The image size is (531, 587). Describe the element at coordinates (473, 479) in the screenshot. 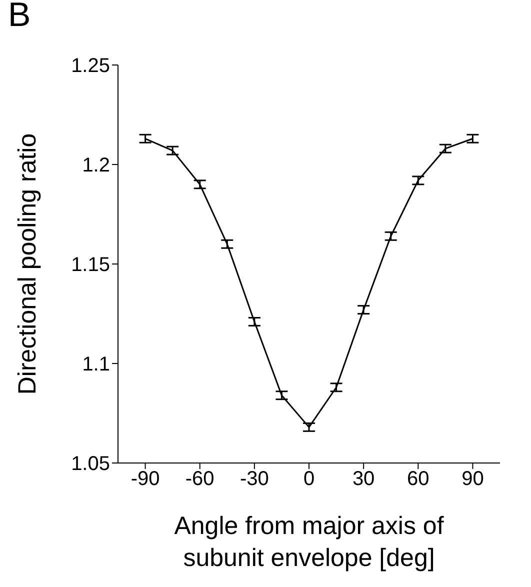

I see `x-tick-label: 90` at that location.